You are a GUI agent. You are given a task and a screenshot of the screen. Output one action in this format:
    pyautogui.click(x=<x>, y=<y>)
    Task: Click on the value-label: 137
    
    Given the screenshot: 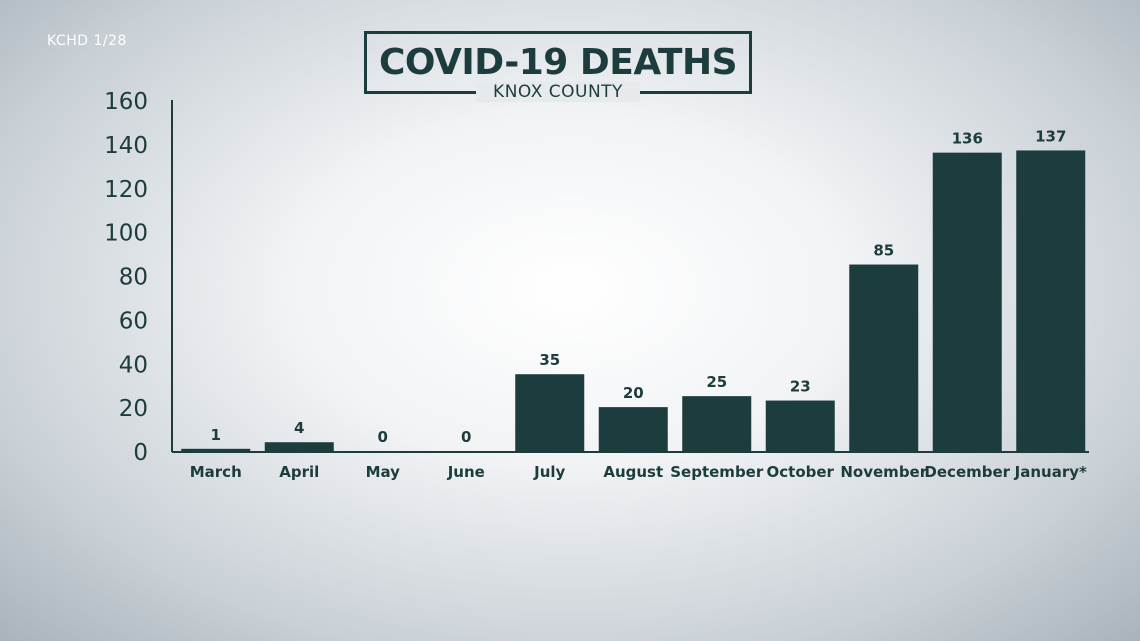 What is the action you would take?
    pyautogui.click(x=1050, y=136)
    